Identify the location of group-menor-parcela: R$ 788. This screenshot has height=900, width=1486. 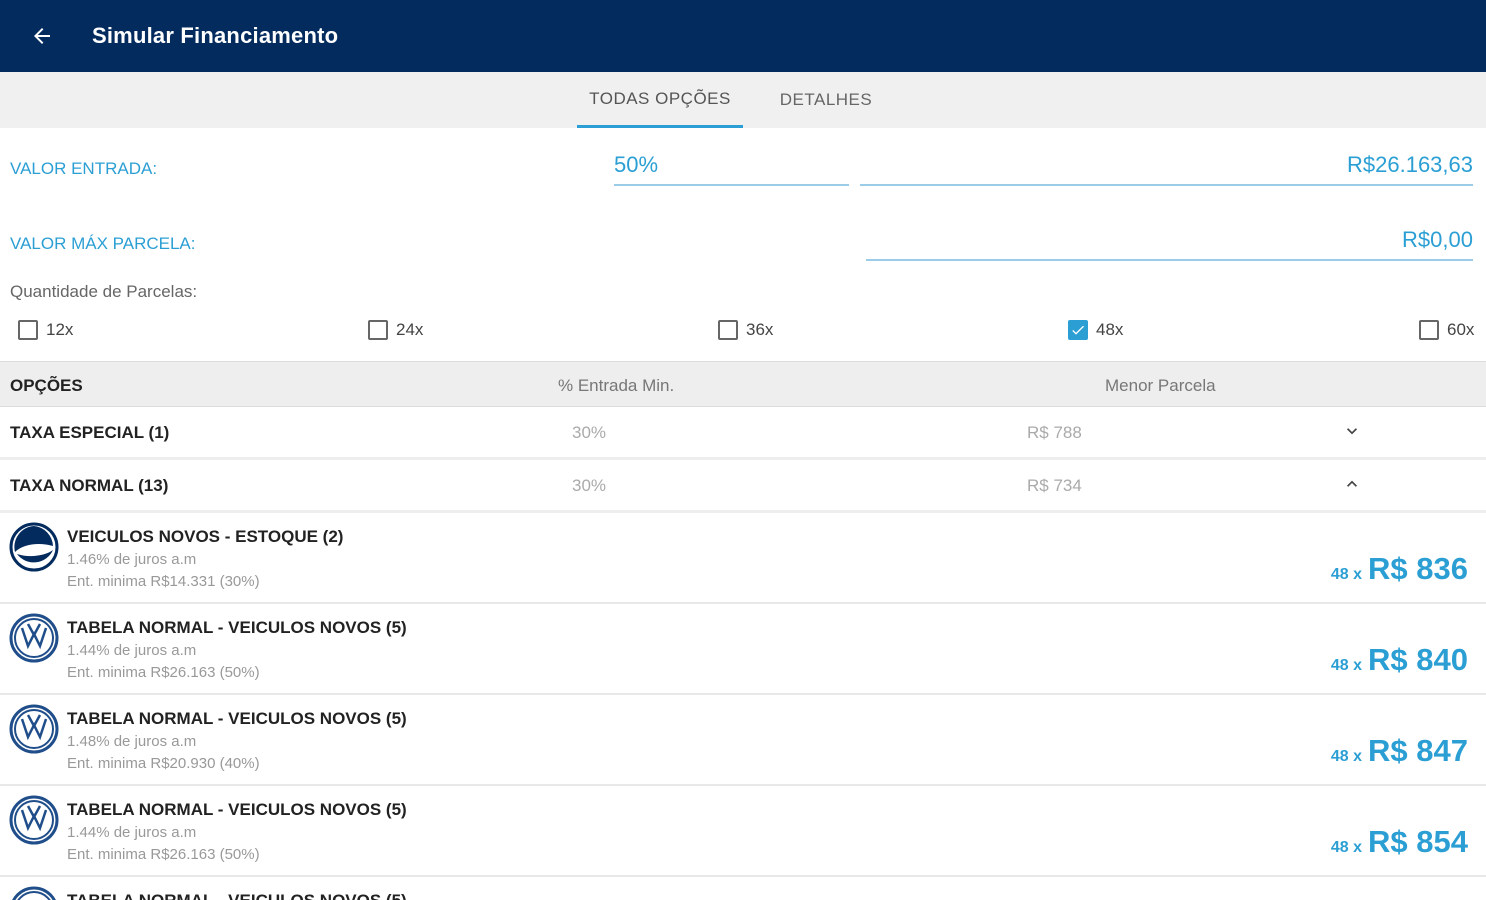
(1054, 432).